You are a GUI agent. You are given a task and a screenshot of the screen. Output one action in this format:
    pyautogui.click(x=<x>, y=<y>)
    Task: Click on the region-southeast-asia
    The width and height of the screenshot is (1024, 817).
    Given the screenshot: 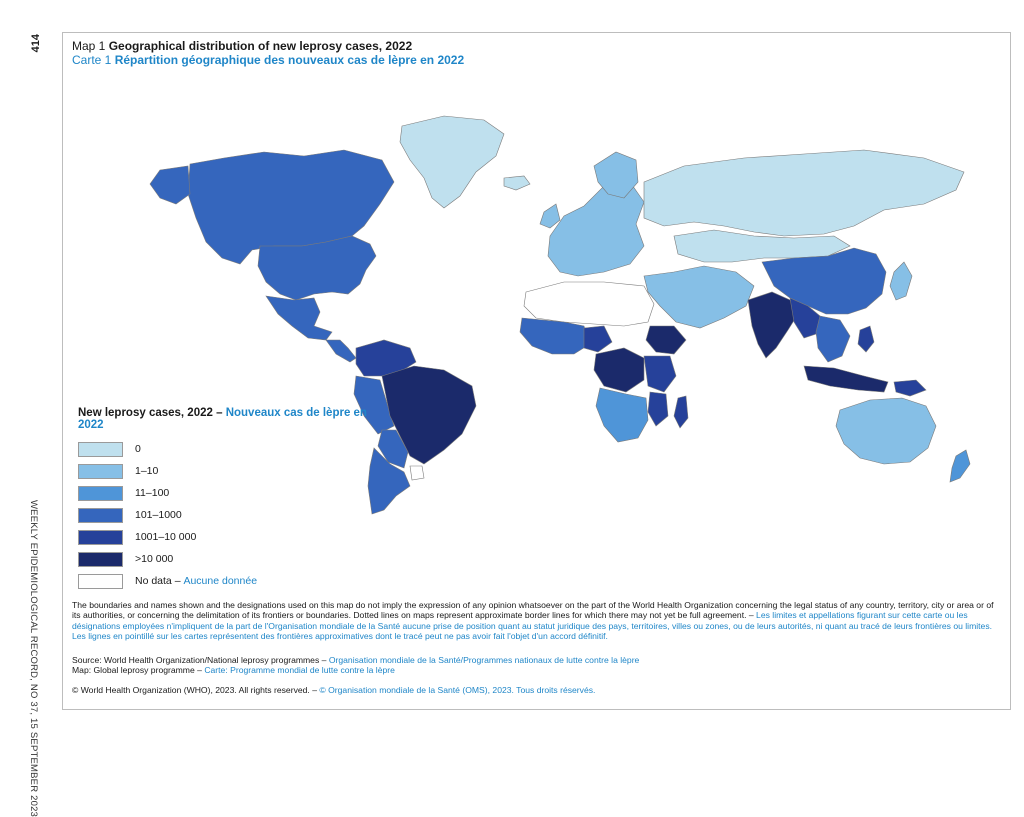 What is the action you would take?
    pyautogui.click(x=833, y=339)
    